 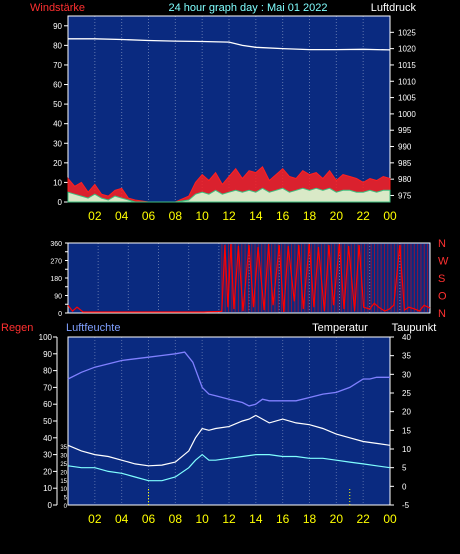 What do you see at coordinates (249, 278) in the screenshot?
I see `direction-plot-area` at bounding box center [249, 278].